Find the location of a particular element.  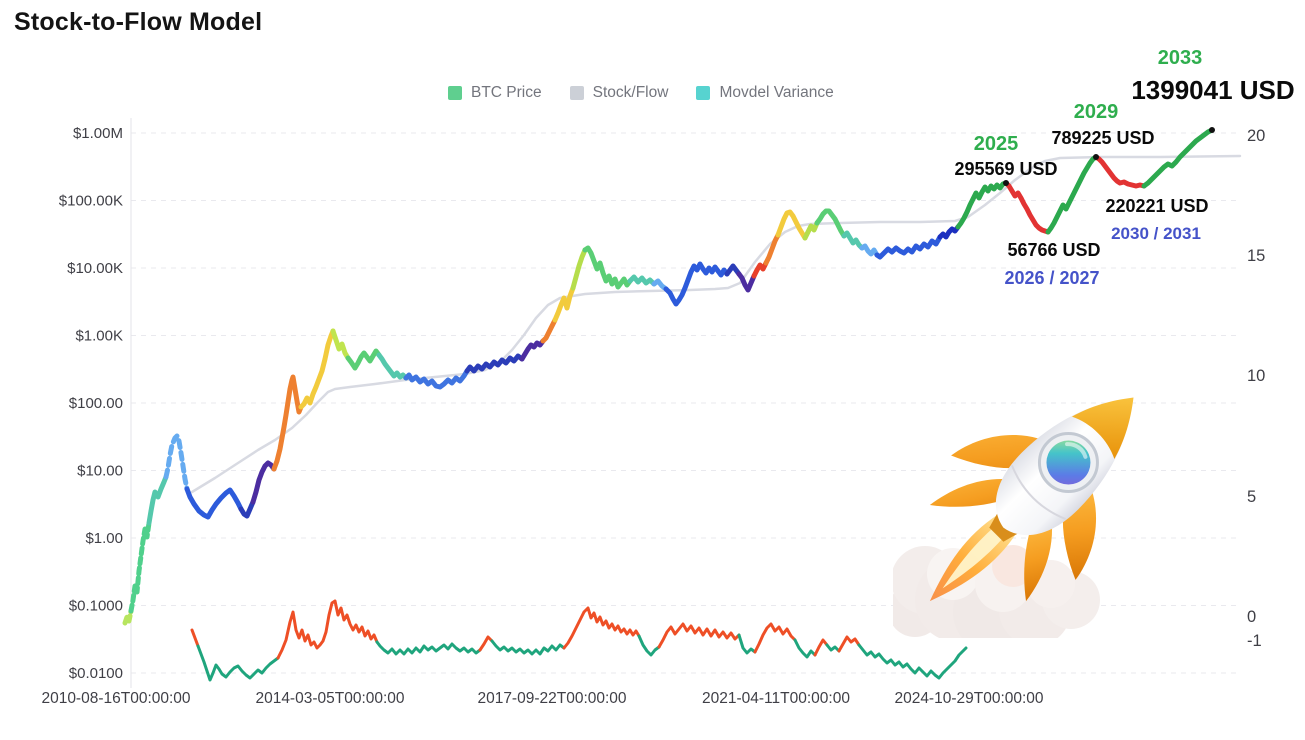

y-right-tick: 10 is located at coordinates (1256, 376).